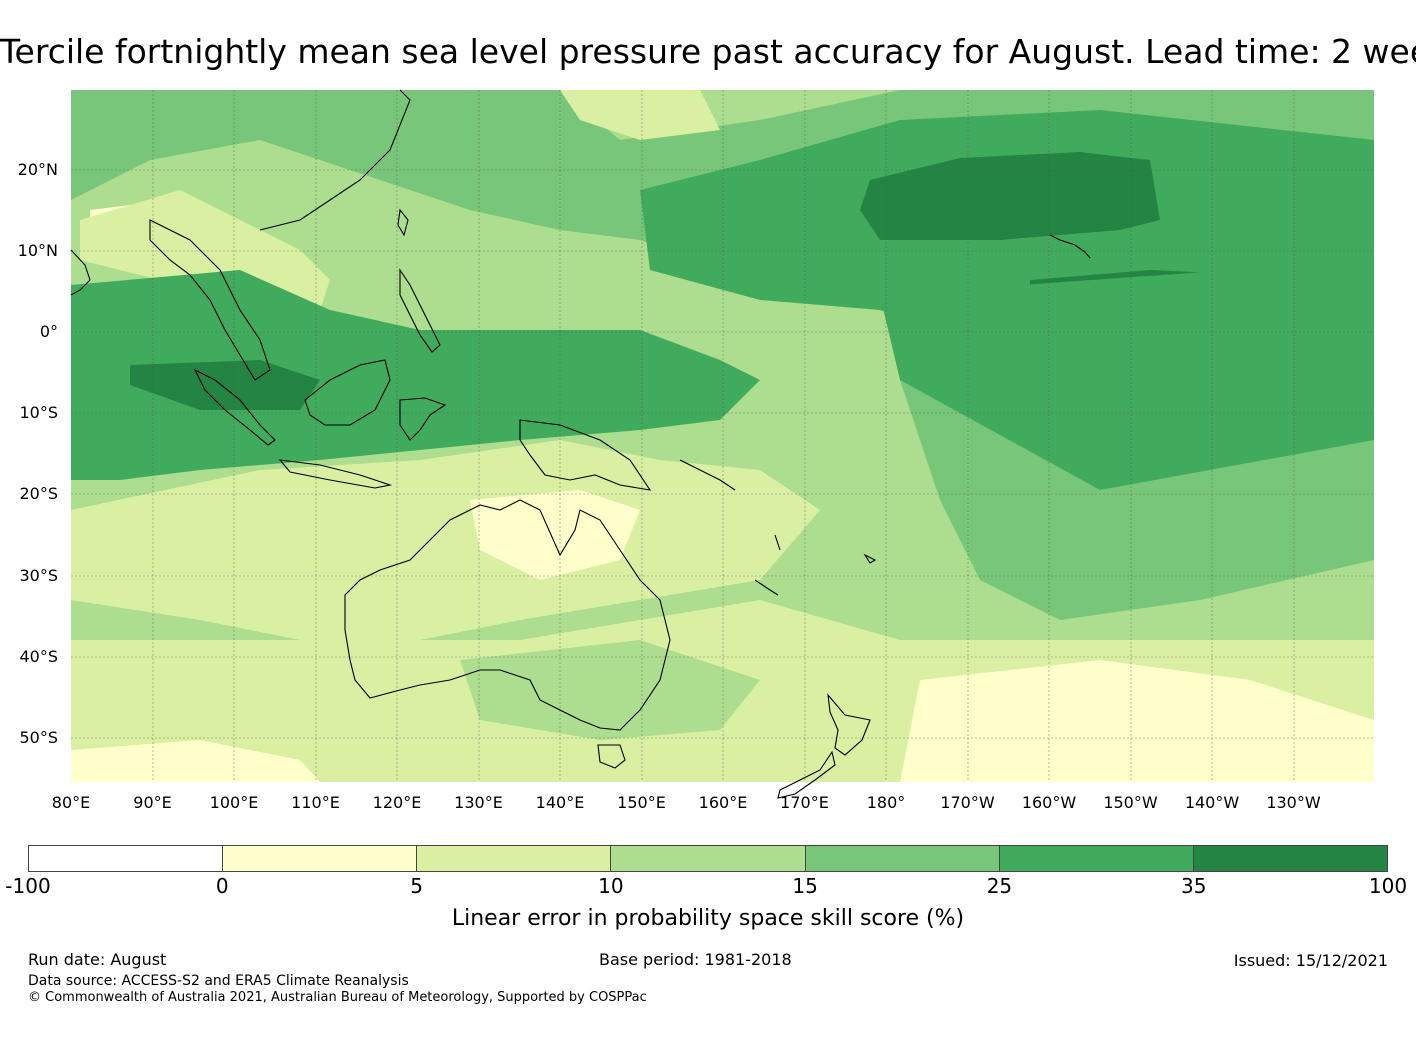 Image resolution: width=1416 pixels, height=1050 pixels. I want to click on lon-label: 150°W, so click(1130, 802).